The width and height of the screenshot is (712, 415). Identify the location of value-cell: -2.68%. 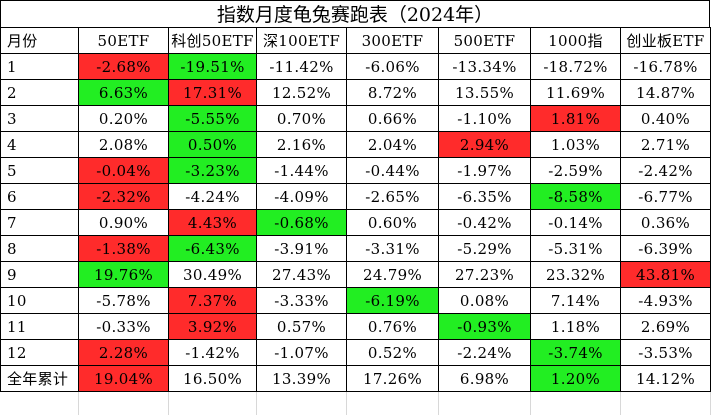
(123, 66).